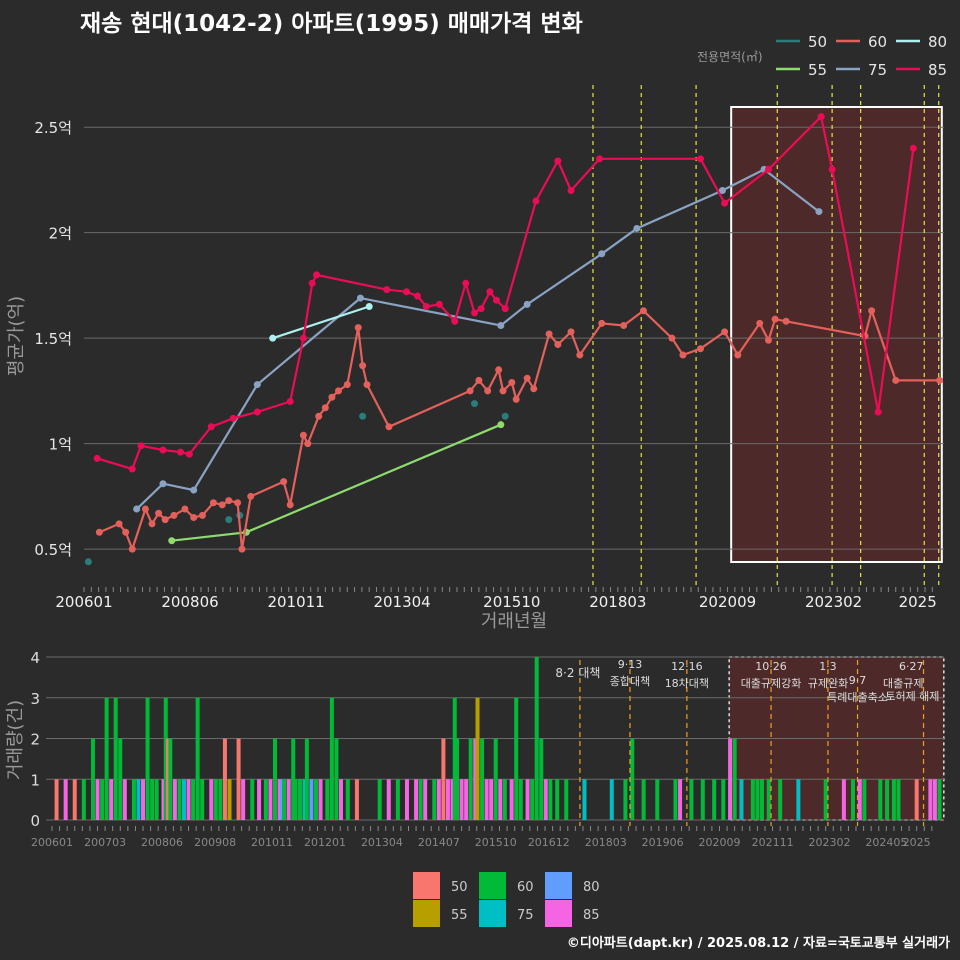 This screenshot has width=960, height=960. Describe the element at coordinates (459, 887) in the screenshot. I see `volume-legend-label-50: 50` at that location.